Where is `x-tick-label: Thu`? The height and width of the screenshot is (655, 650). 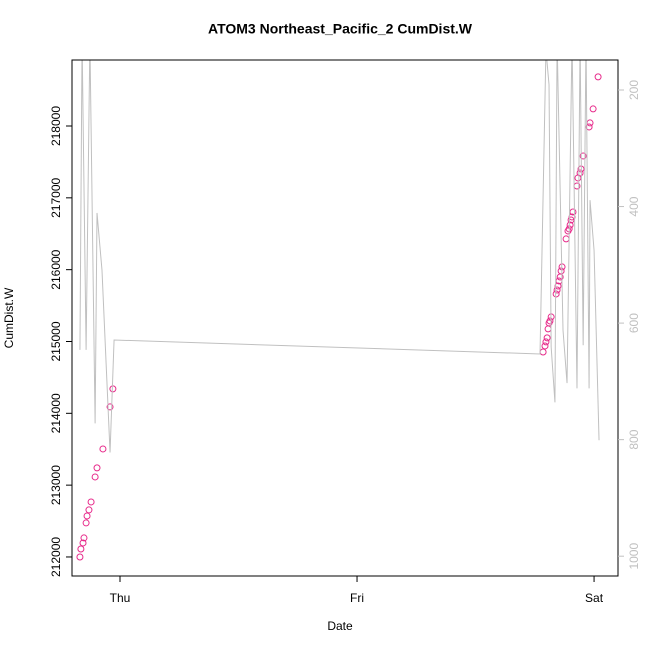
x-tick-label: Thu is located at coordinates (120, 598).